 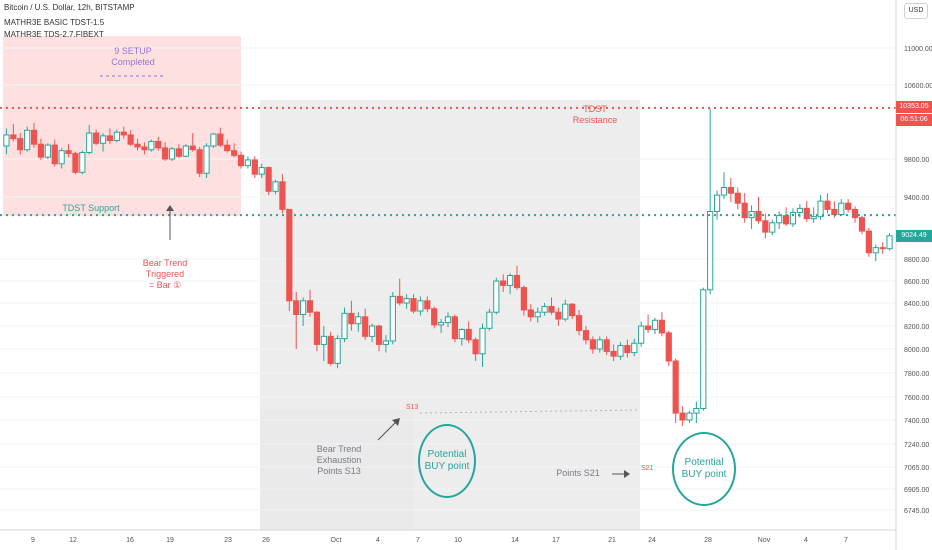 What do you see at coordinates (916, 11) in the screenshot?
I see `currency-button: USD` at bounding box center [916, 11].